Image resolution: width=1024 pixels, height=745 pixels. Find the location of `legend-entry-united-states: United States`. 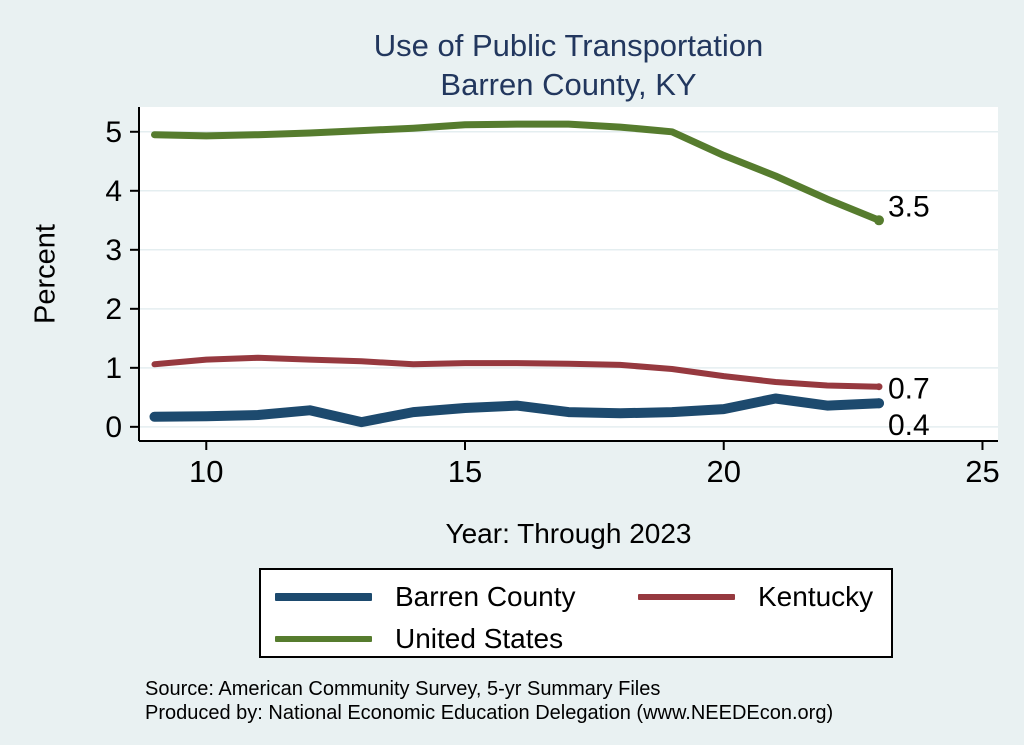

legend-entry-united-states: United States is located at coordinates (419, 639).